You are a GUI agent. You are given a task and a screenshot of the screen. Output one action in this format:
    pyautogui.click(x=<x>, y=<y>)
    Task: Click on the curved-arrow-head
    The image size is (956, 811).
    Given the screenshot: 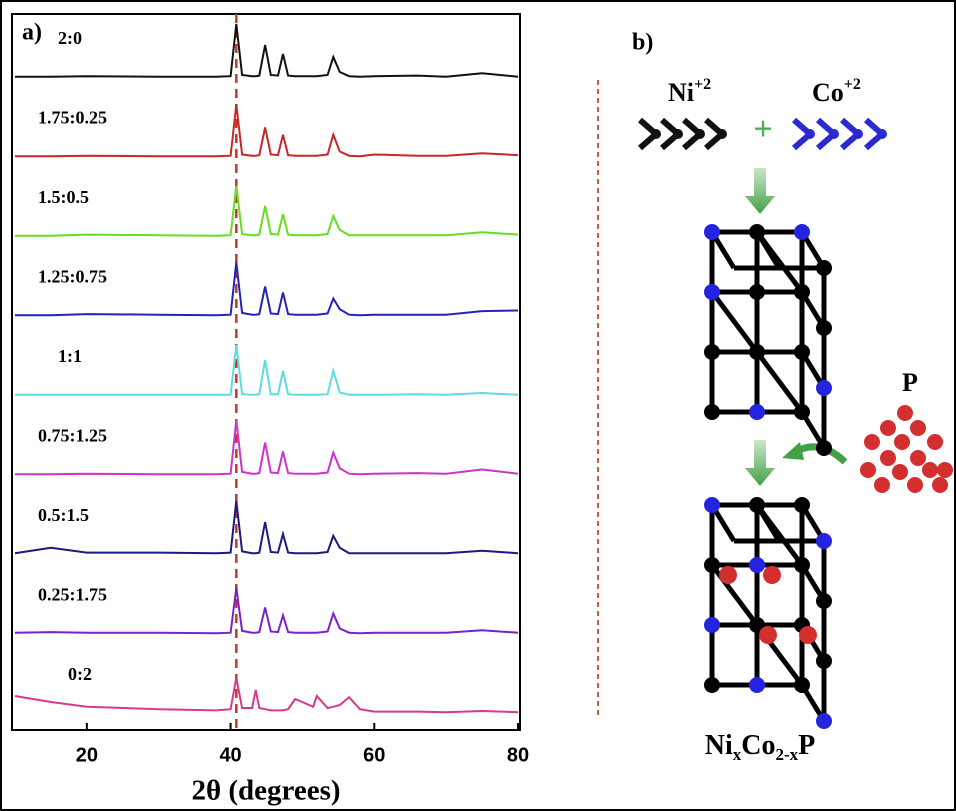 What is the action you would take?
    pyautogui.click(x=793, y=451)
    